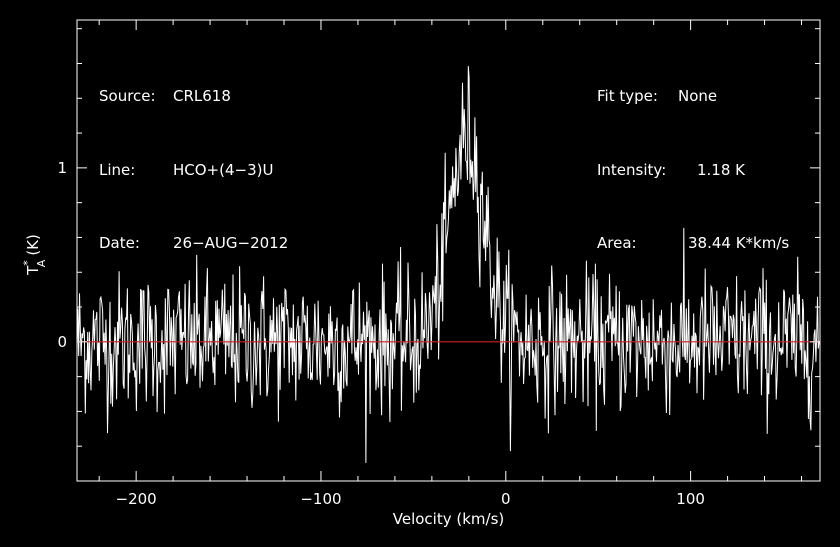  What do you see at coordinates (320, 499) in the screenshot?
I see `x-tick-label: −100` at bounding box center [320, 499].